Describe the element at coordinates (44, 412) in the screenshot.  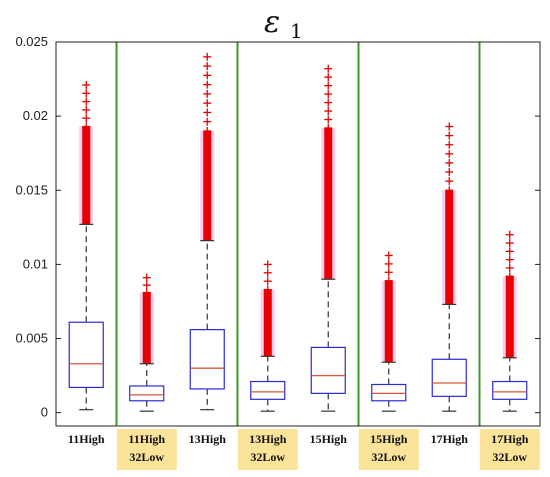
I see `y-tick-label-0: 0` at that location.